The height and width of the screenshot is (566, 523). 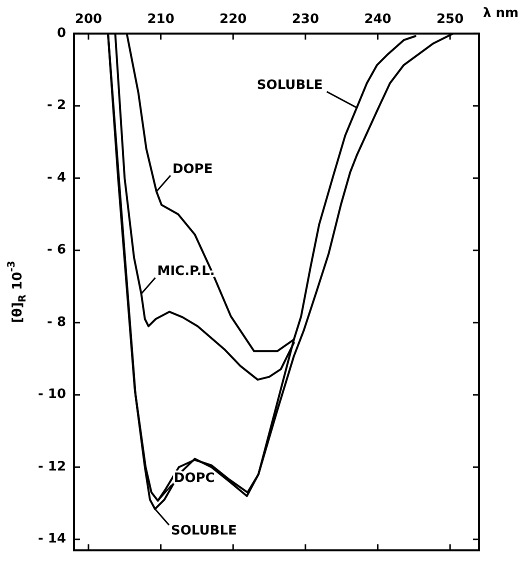 I want to click on x-tick-label: 250, so click(x=450, y=20).